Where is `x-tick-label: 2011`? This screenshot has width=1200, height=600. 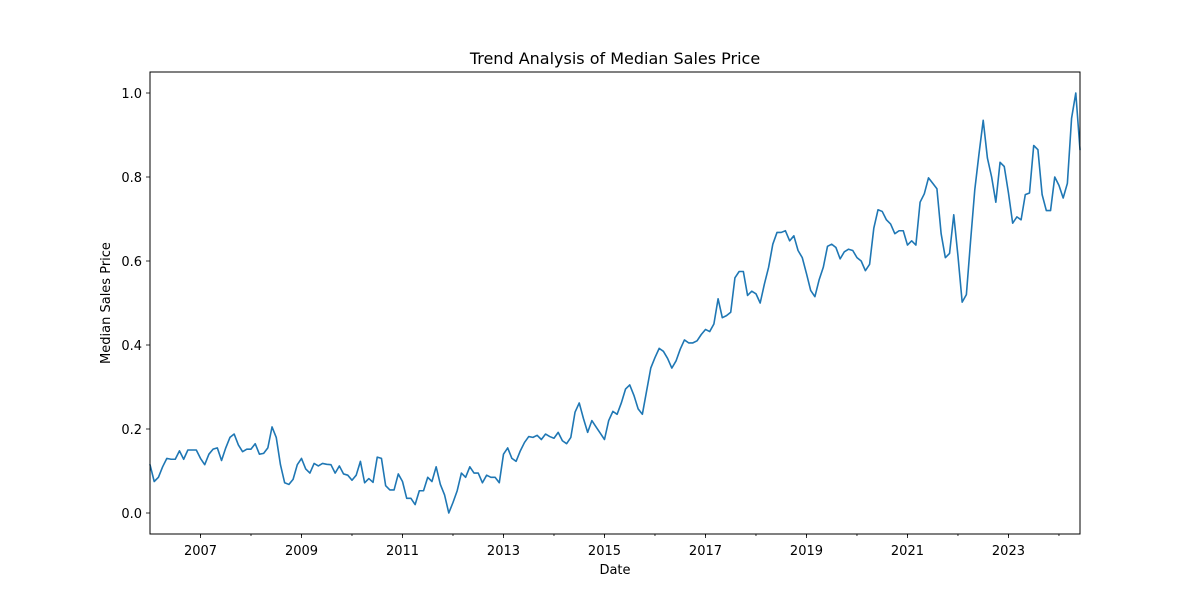 x-tick-label: 2011 is located at coordinates (402, 551).